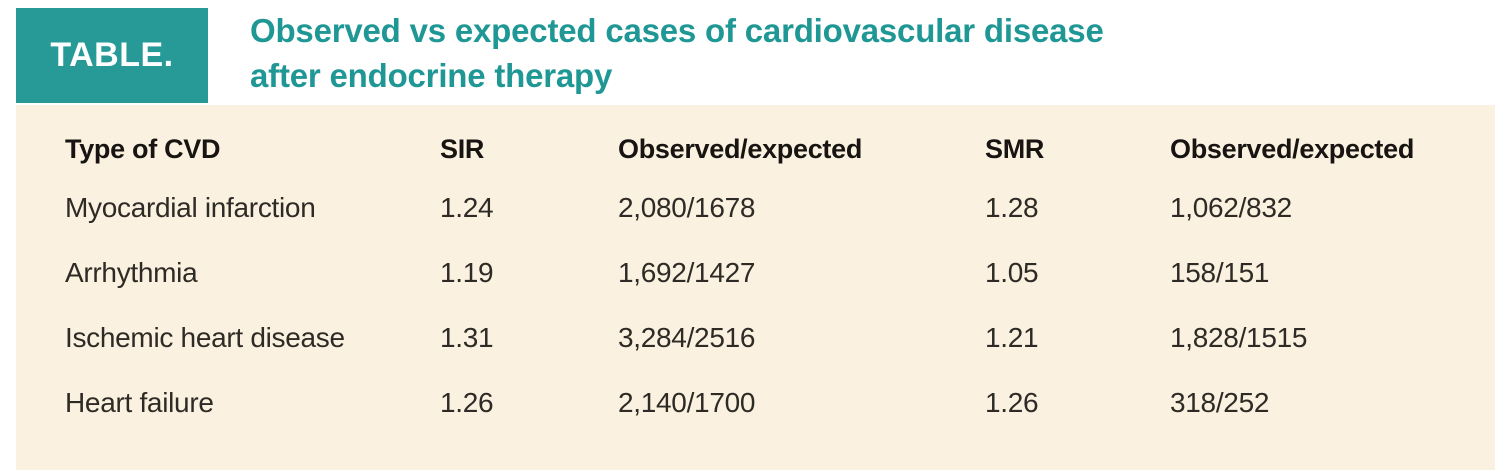  I want to click on smr-observed-expected: 1,828/1515, so click(1239, 337).